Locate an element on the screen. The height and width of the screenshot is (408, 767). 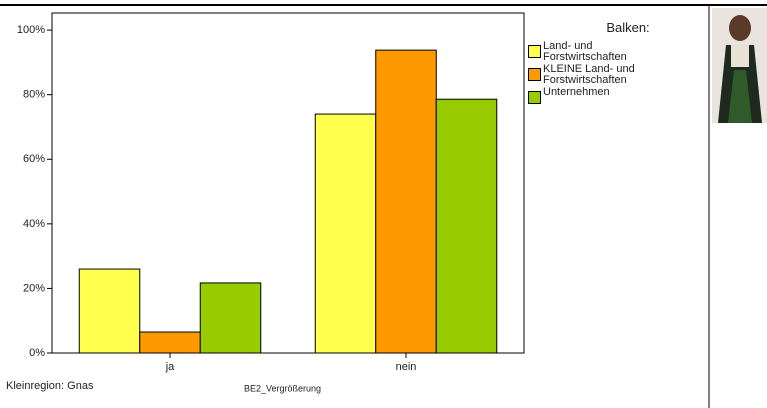
legend-item: Unternehmen is located at coordinates (613, 95).